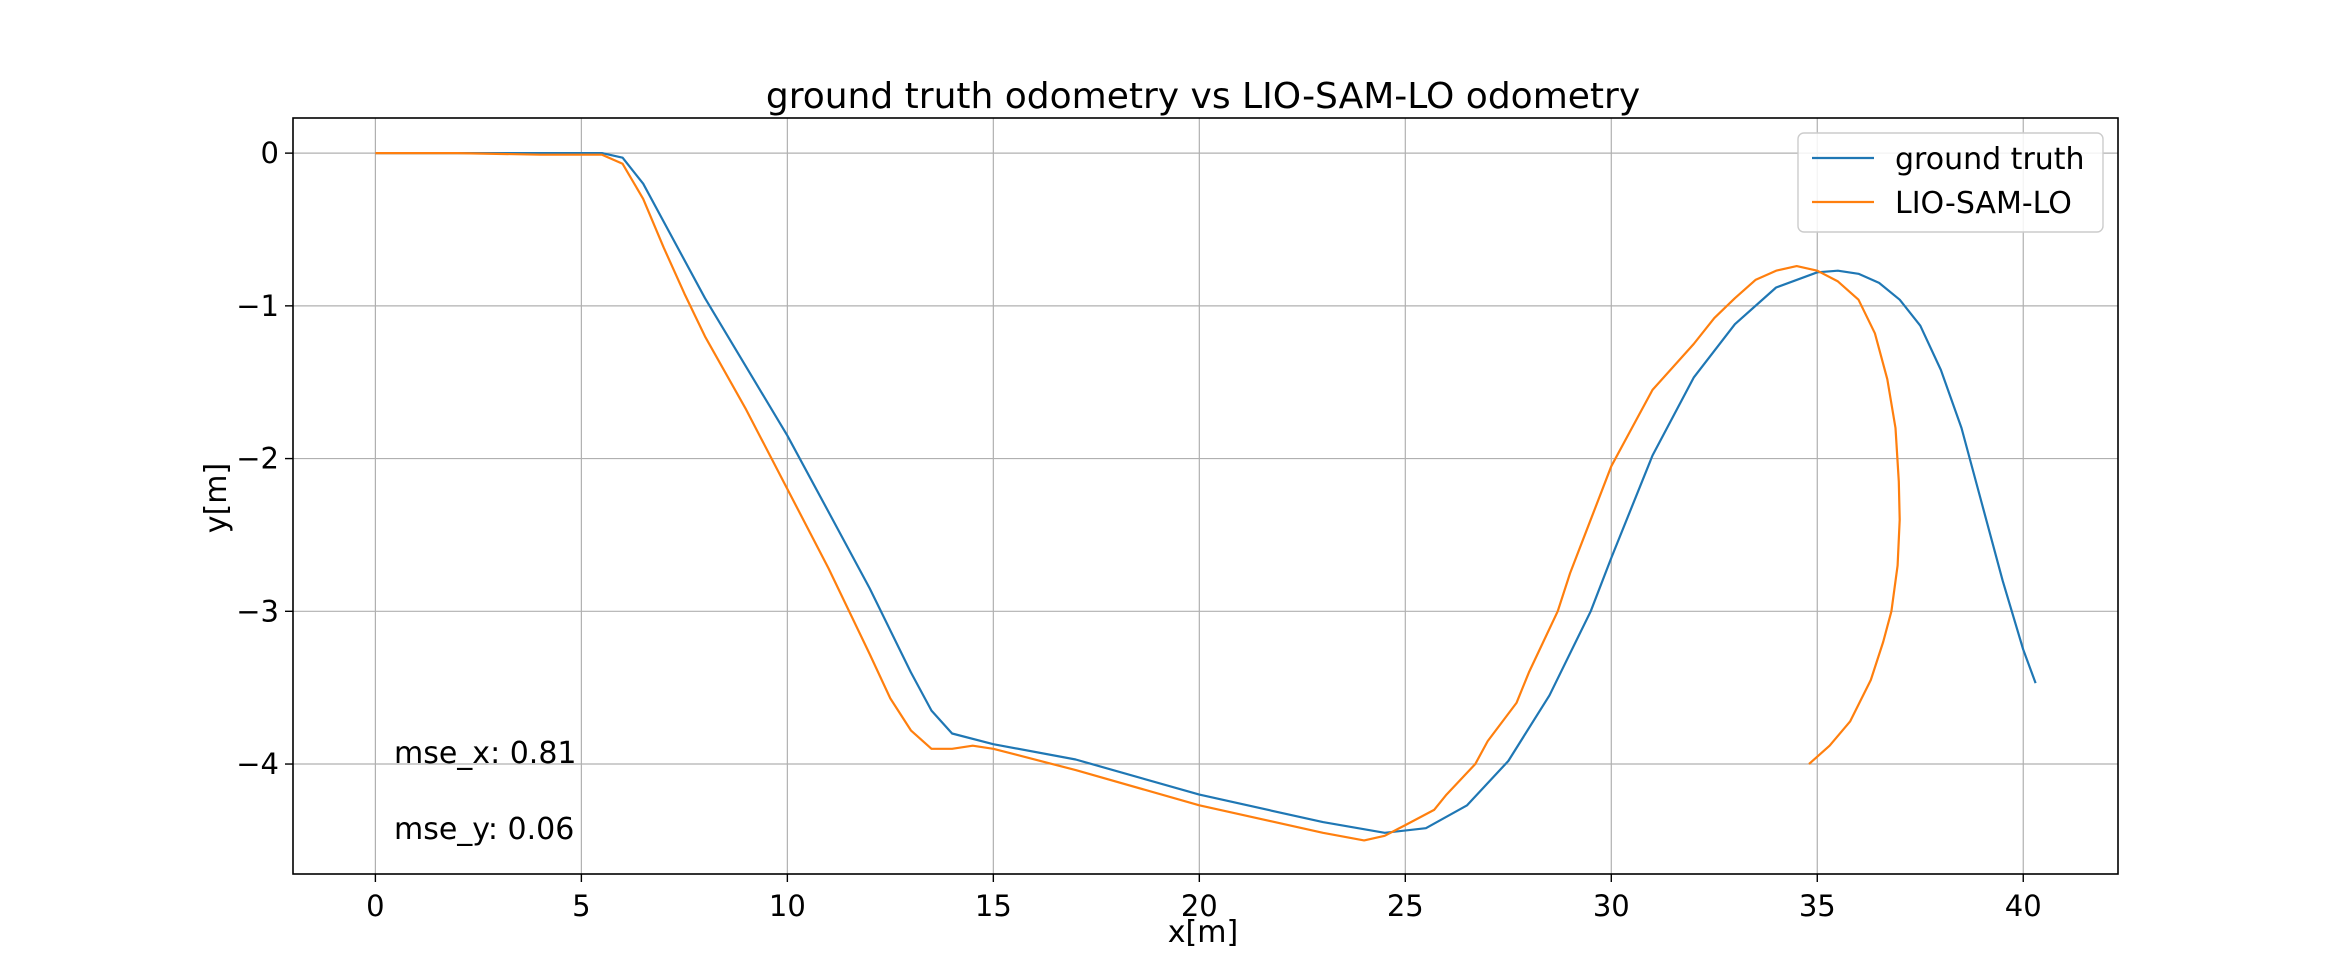  I want to click on y-tick-label: 0, so click(270, 153).